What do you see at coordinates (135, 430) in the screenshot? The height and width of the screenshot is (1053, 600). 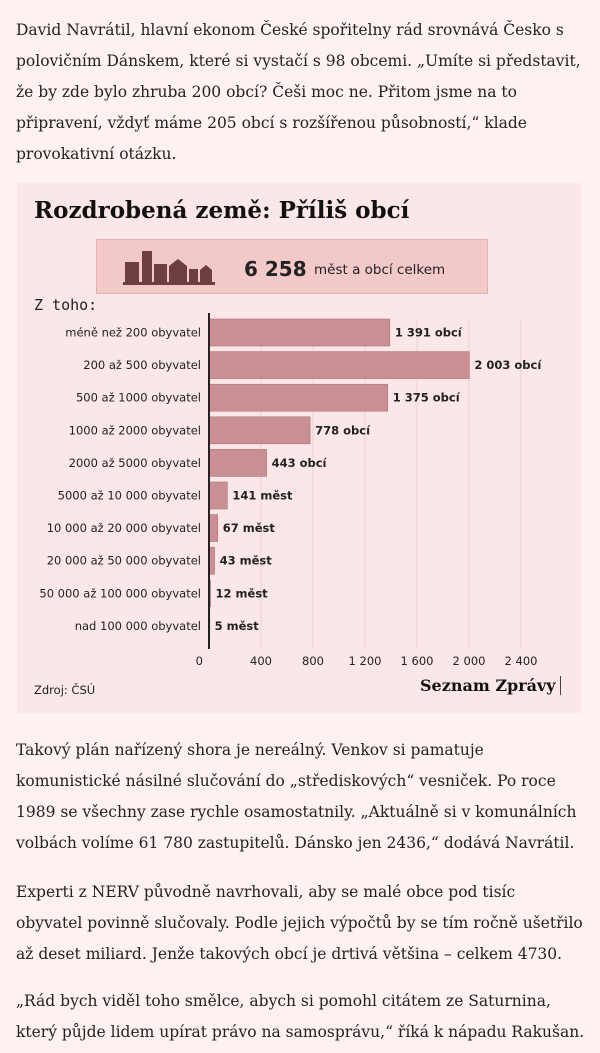 I see `category-label: 1000 až 2000 obyvatel` at bounding box center [135, 430].